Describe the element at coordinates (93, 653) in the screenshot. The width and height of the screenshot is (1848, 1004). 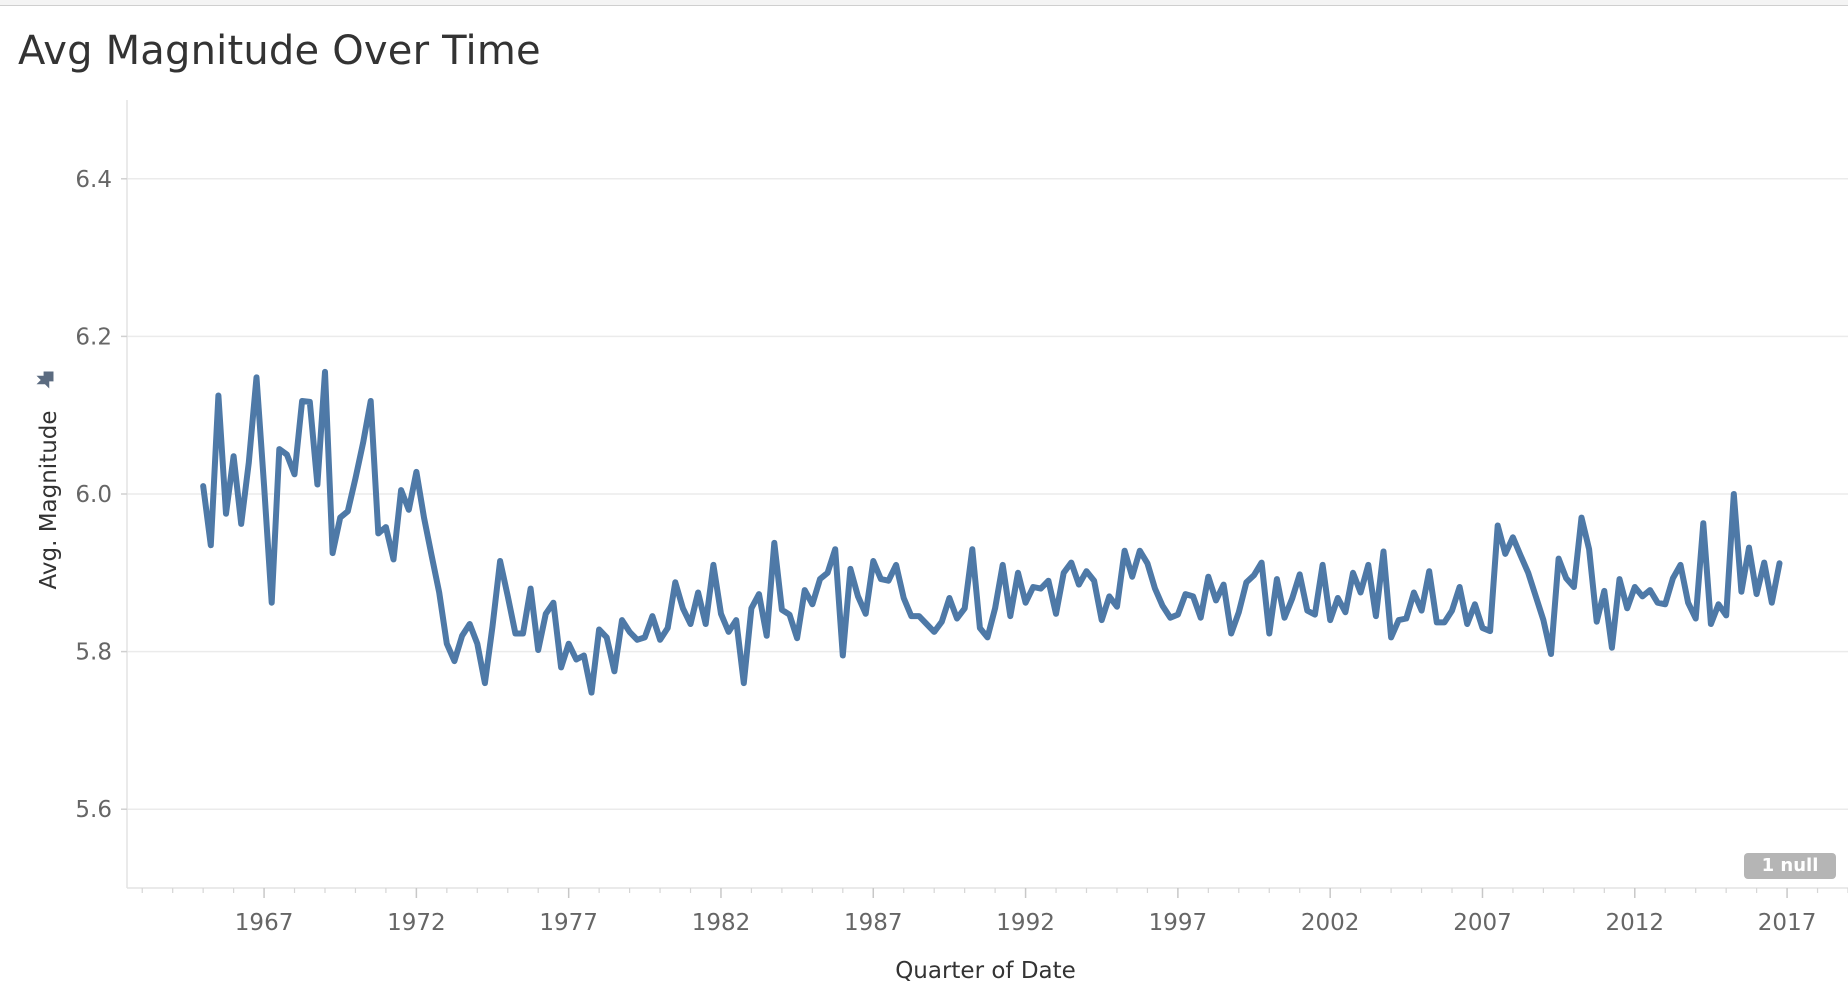
I see `y-tick-label: 5.8` at that location.